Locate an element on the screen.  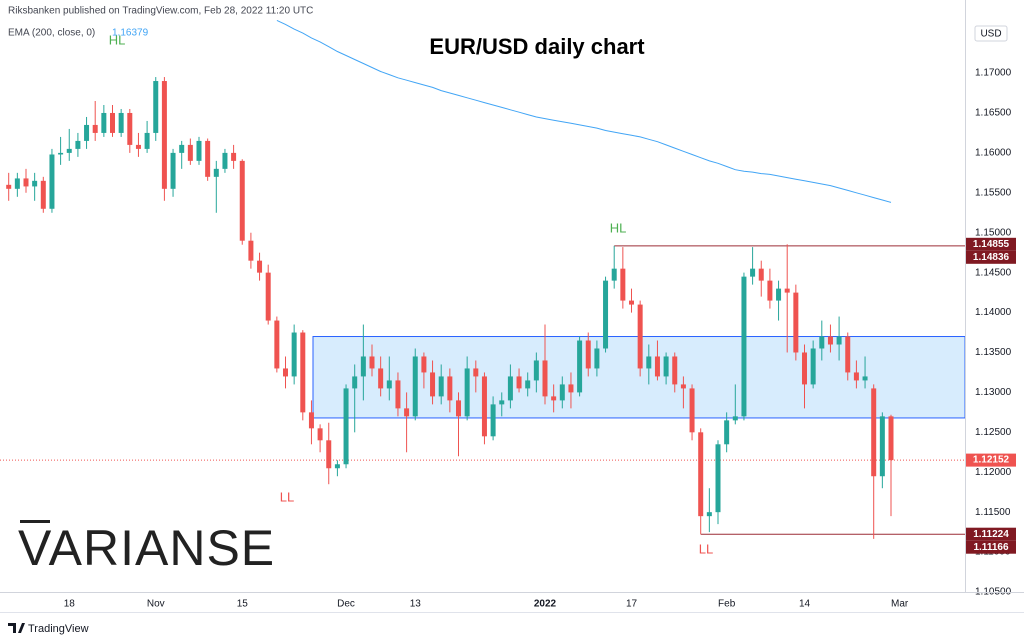
price-label: 1.11166 is located at coordinates (990, 547).